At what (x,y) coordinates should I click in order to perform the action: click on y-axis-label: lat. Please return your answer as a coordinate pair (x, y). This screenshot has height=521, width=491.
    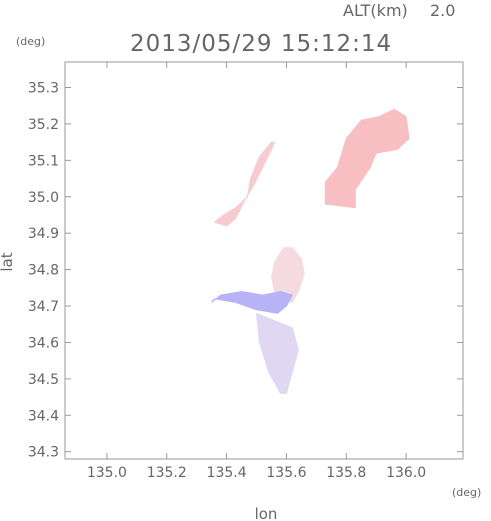
    Looking at the image, I should click on (8, 261).